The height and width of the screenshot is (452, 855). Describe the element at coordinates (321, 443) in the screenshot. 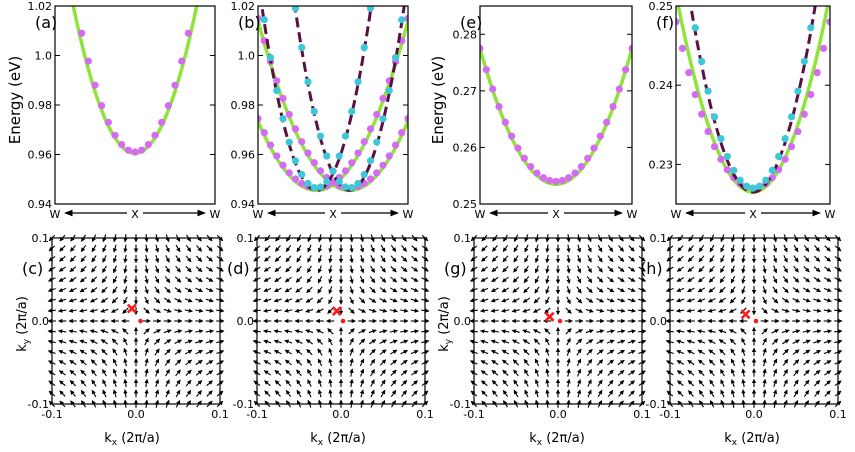

I see `kx-subscript: x` at that location.